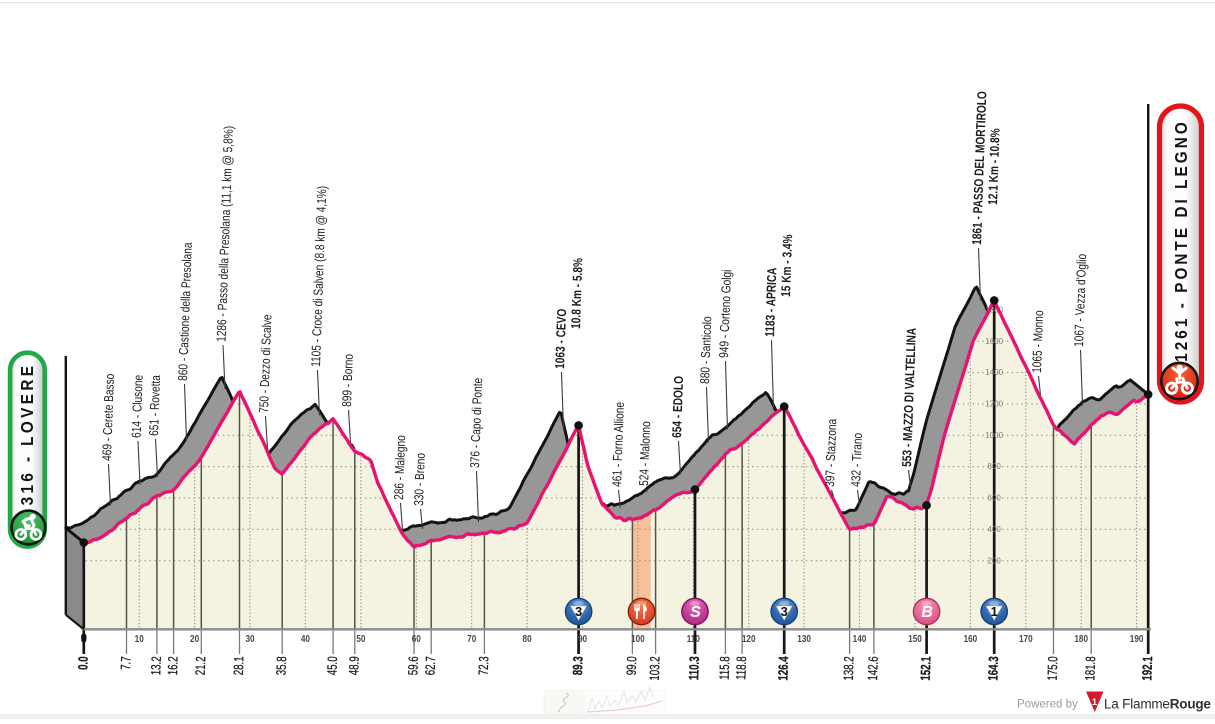  What do you see at coordinates (355, 665) in the screenshot?
I see `svg-text: 48.9` at bounding box center [355, 665].